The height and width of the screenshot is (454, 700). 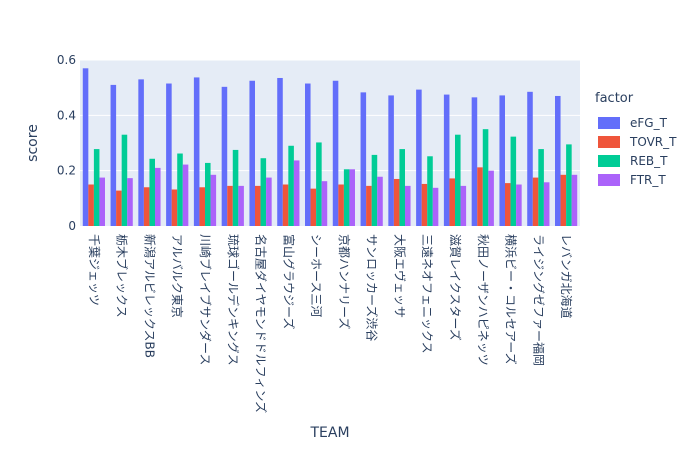 What do you see at coordinates (288, 281) in the screenshot?
I see `x-tick-label: 富山グラウジーズ` at bounding box center [288, 281].